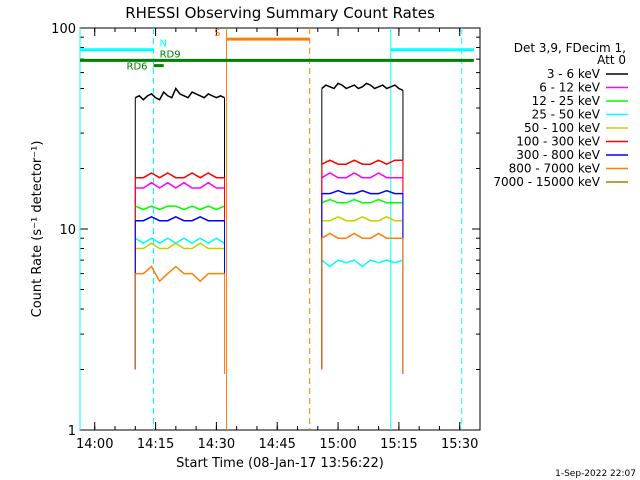 This screenshot has height=480, width=640. I want to click on flag-label: N, so click(163, 44).